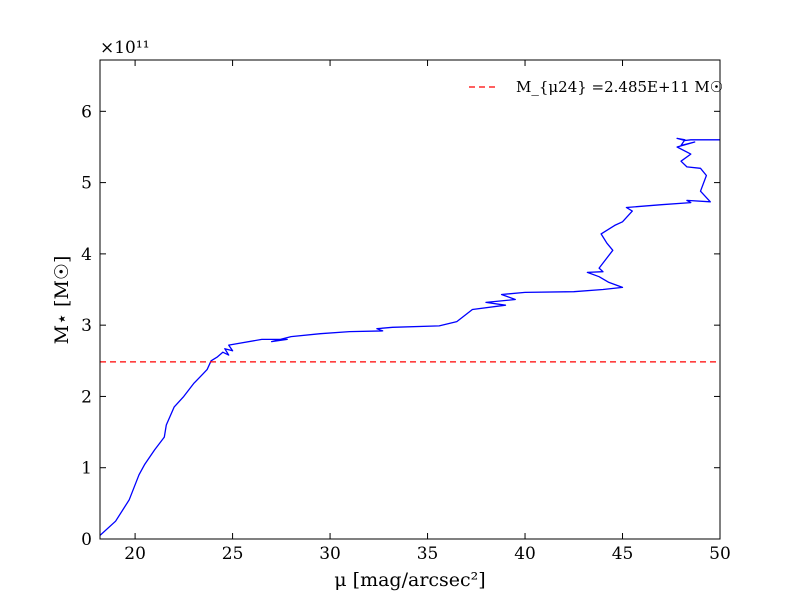 Image resolution: width=800 pixels, height=600 pixels. What do you see at coordinates (86, 469) in the screenshot?
I see `y-tick-label: 1` at bounding box center [86, 469].